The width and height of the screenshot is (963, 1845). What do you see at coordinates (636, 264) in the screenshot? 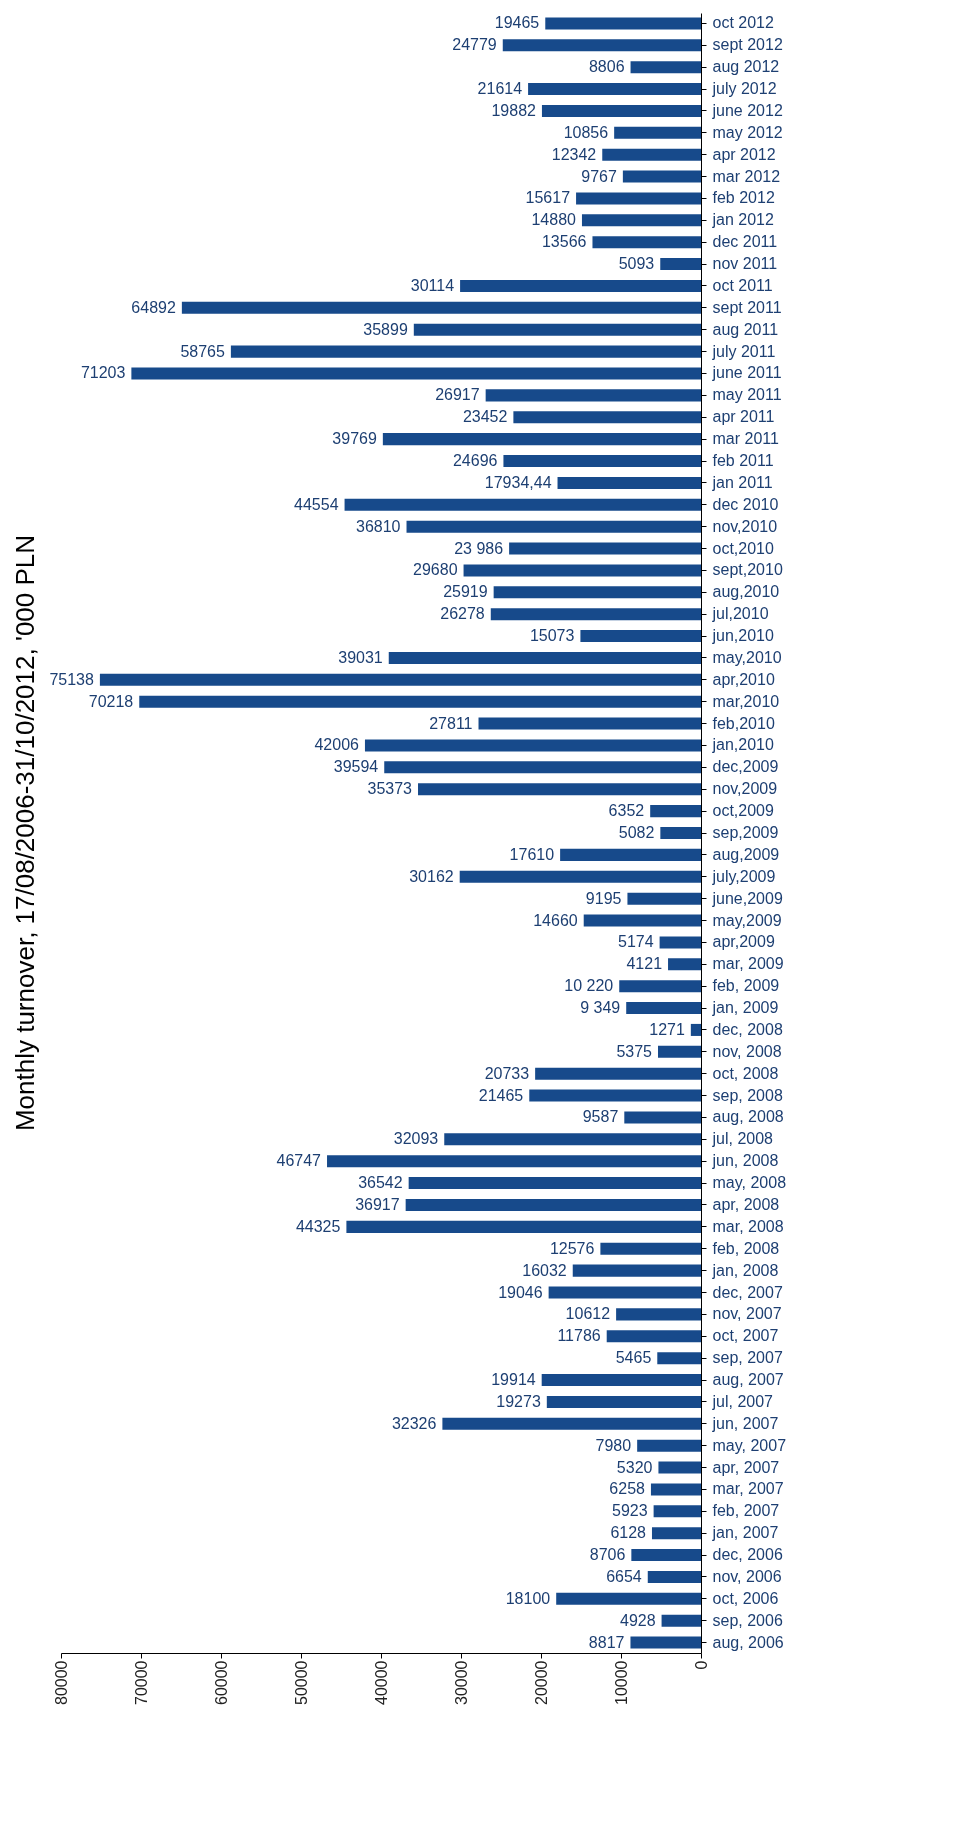
I see `data-label: 5093` at bounding box center [636, 264].